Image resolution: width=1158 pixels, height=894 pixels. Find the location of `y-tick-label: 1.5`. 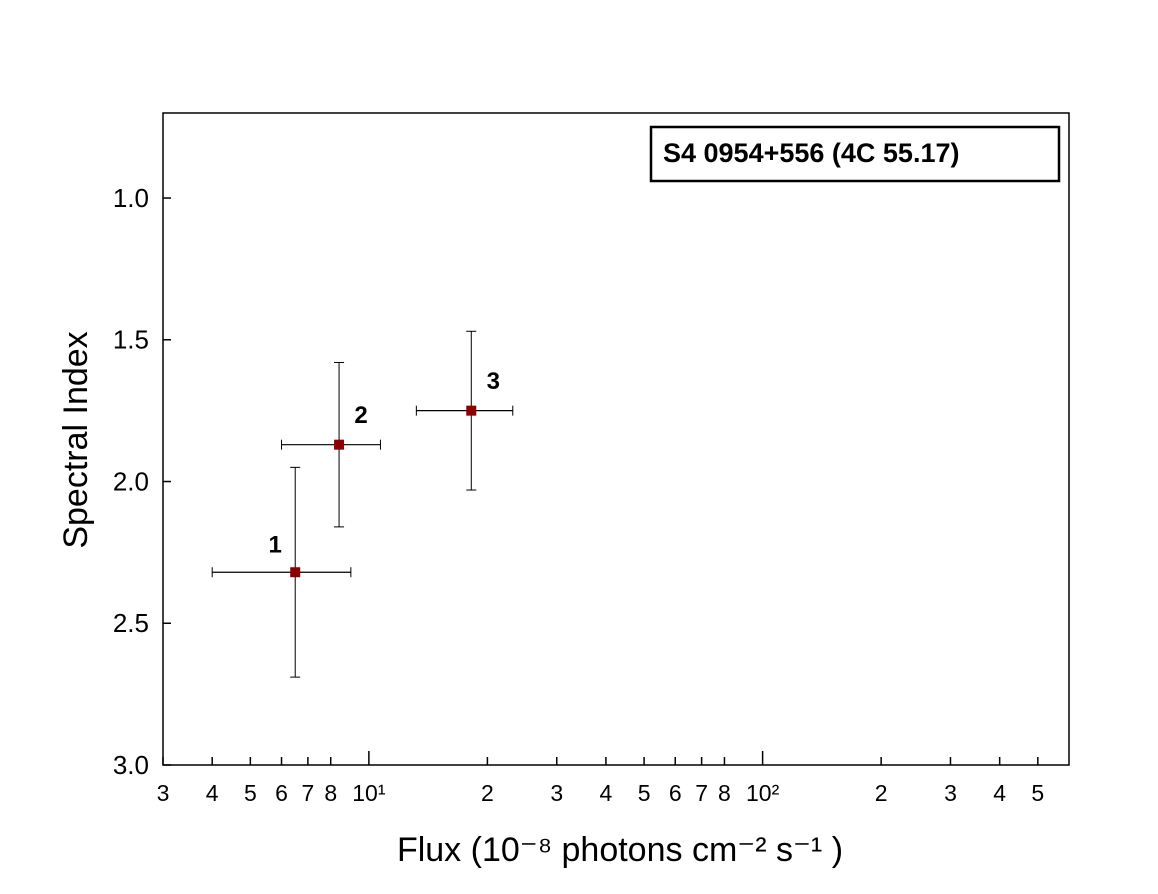

y-tick-label: 1.5 is located at coordinates (131, 340).